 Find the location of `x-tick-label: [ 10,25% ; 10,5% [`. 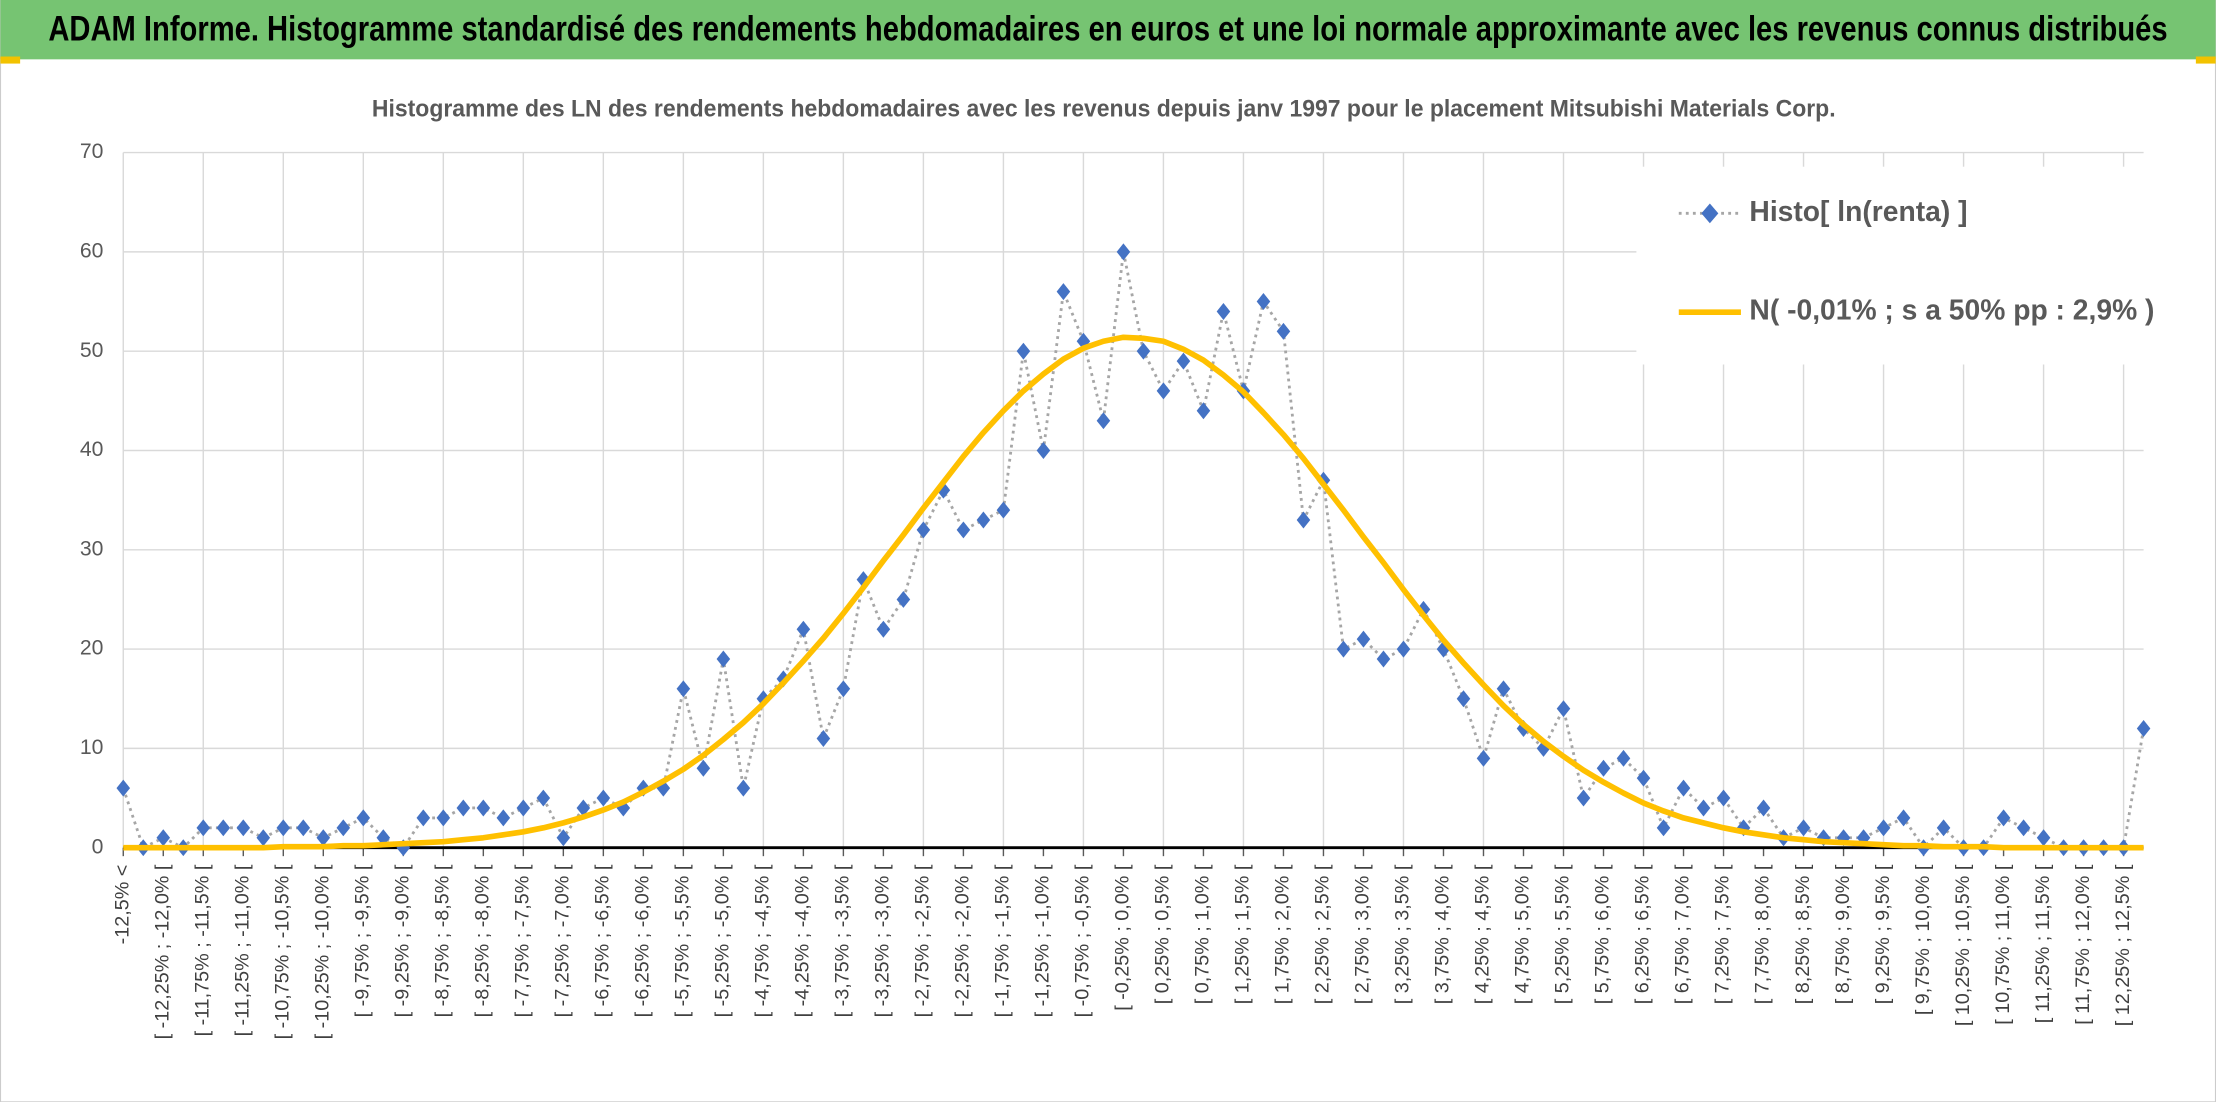

x-tick-label: [ 10,25% ; 10,5% [ is located at coordinates (1963, 945).